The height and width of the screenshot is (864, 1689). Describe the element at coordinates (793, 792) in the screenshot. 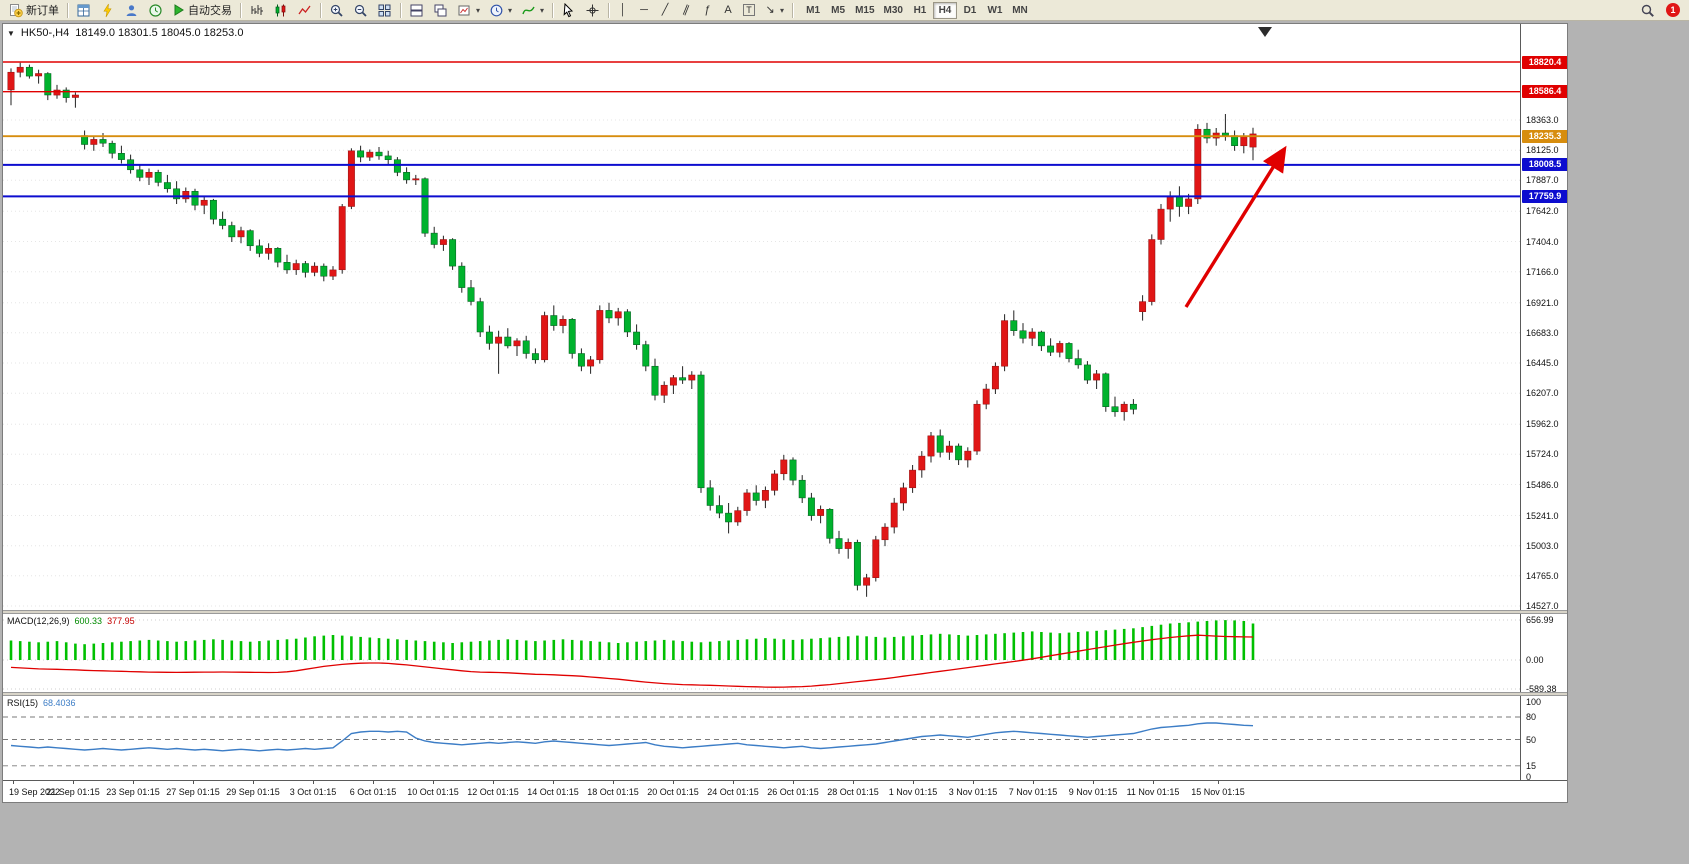

I see `time-axis-label: 26 Oct 01:15` at that location.